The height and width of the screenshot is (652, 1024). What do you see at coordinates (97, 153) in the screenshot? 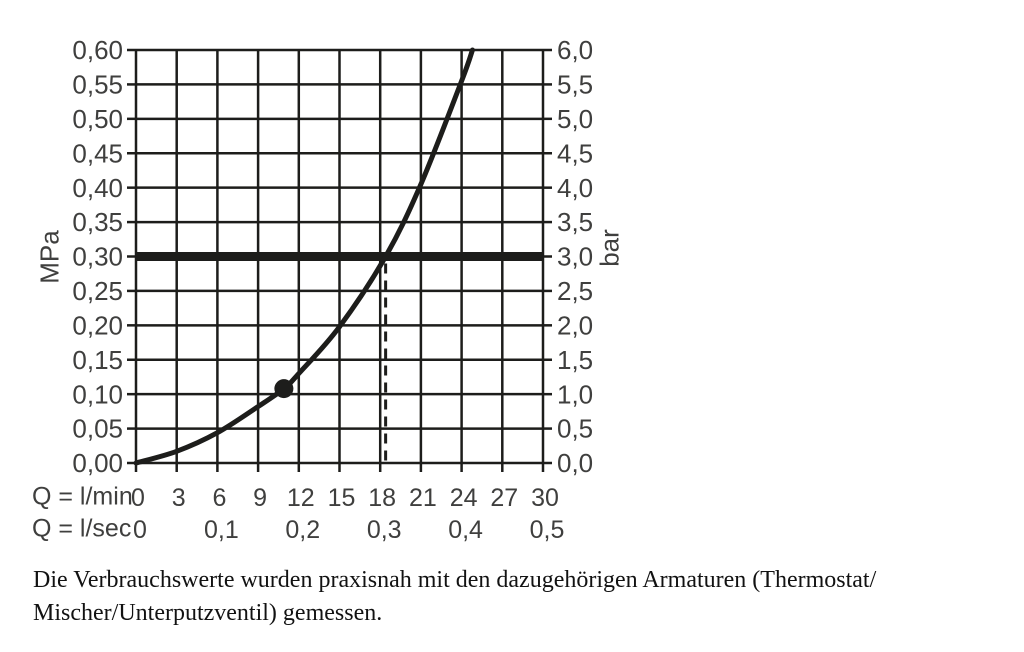
I see `left-axis-label-0,45: 0,45` at bounding box center [97, 153].